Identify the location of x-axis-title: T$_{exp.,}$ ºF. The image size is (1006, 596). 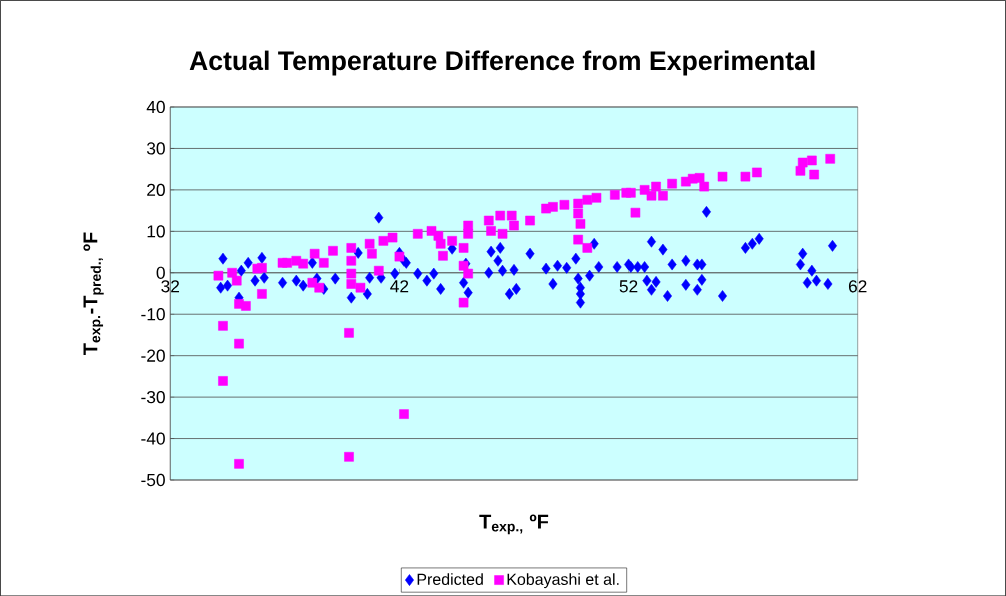
(514, 524).